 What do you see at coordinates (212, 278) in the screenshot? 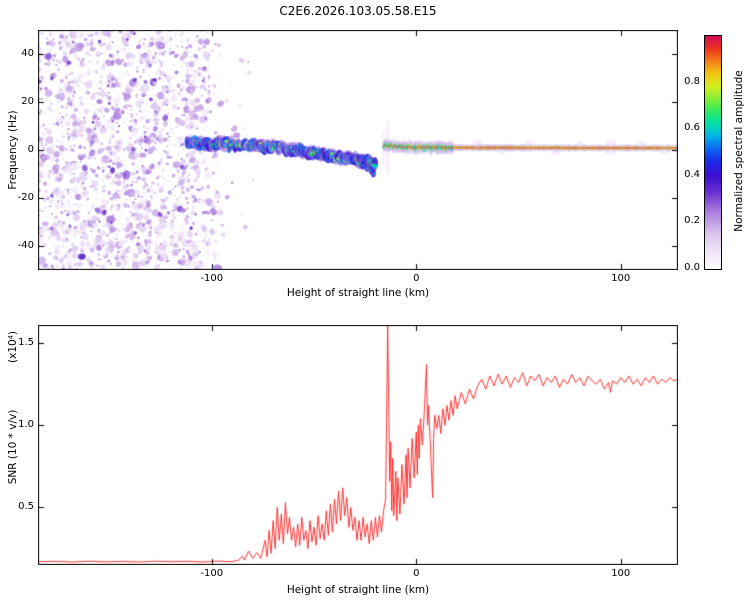
I see `spectrogram-x-tick-label: -100` at bounding box center [212, 278].